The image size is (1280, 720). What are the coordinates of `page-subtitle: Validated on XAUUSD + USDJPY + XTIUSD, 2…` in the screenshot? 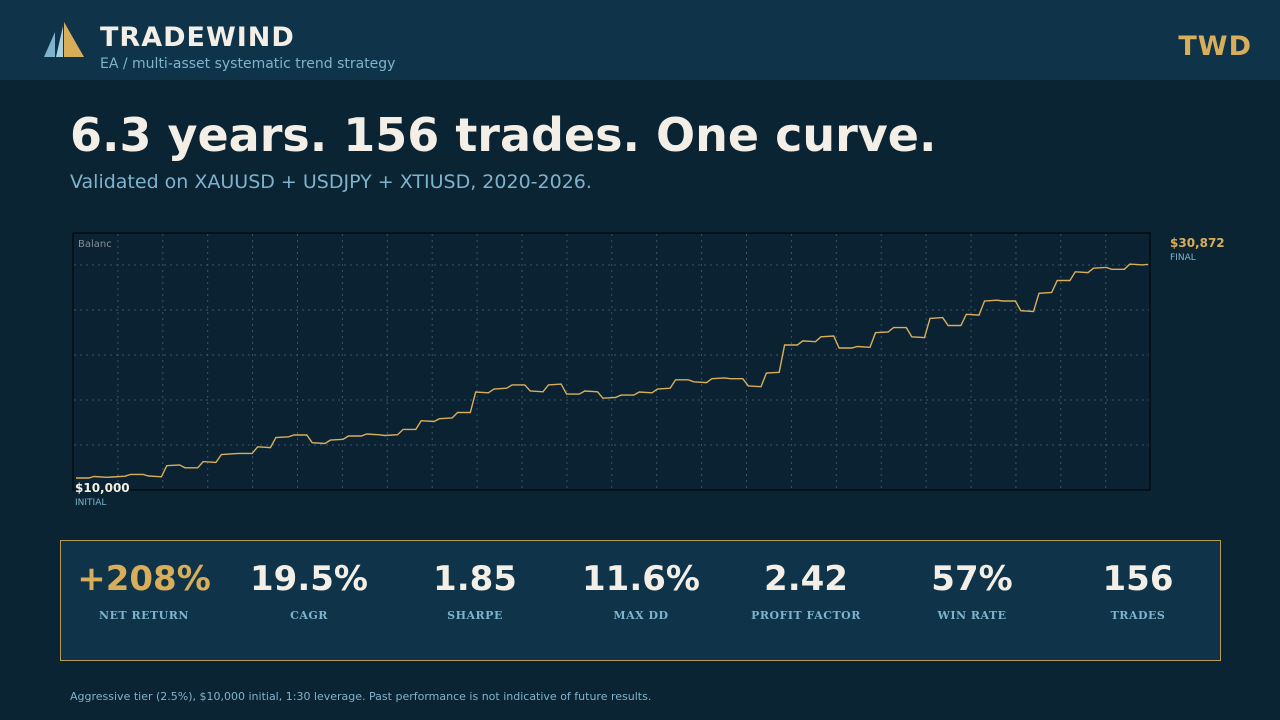 It's located at (331, 182).